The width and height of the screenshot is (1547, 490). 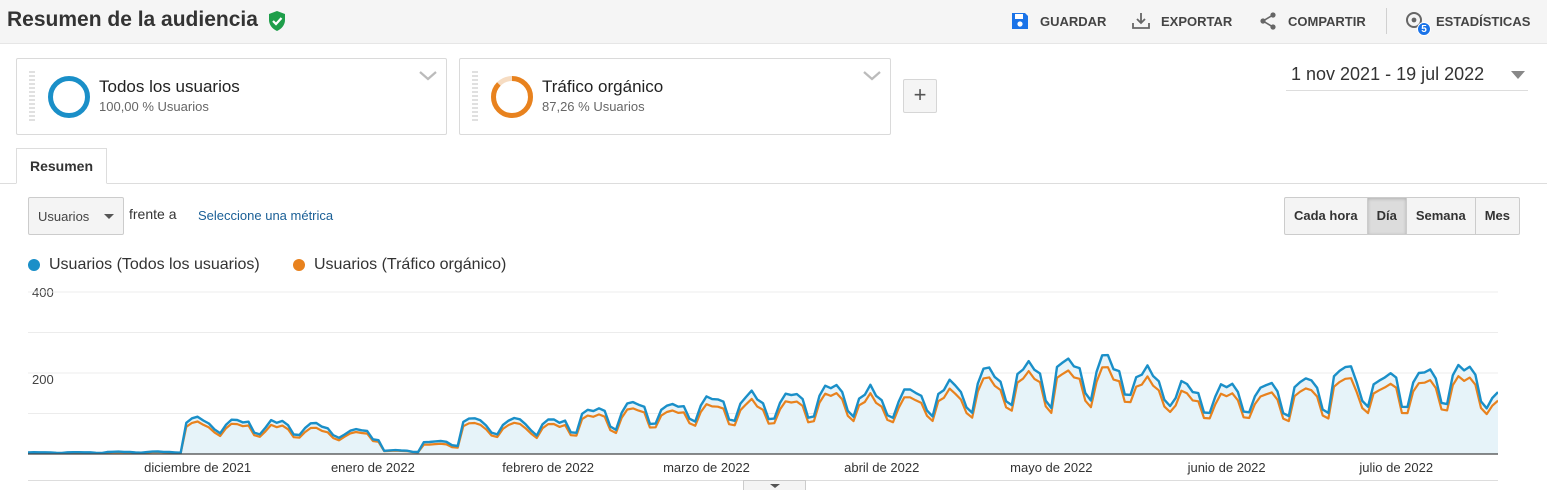 I want to click on verified-shield-icon, so click(x=277, y=21).